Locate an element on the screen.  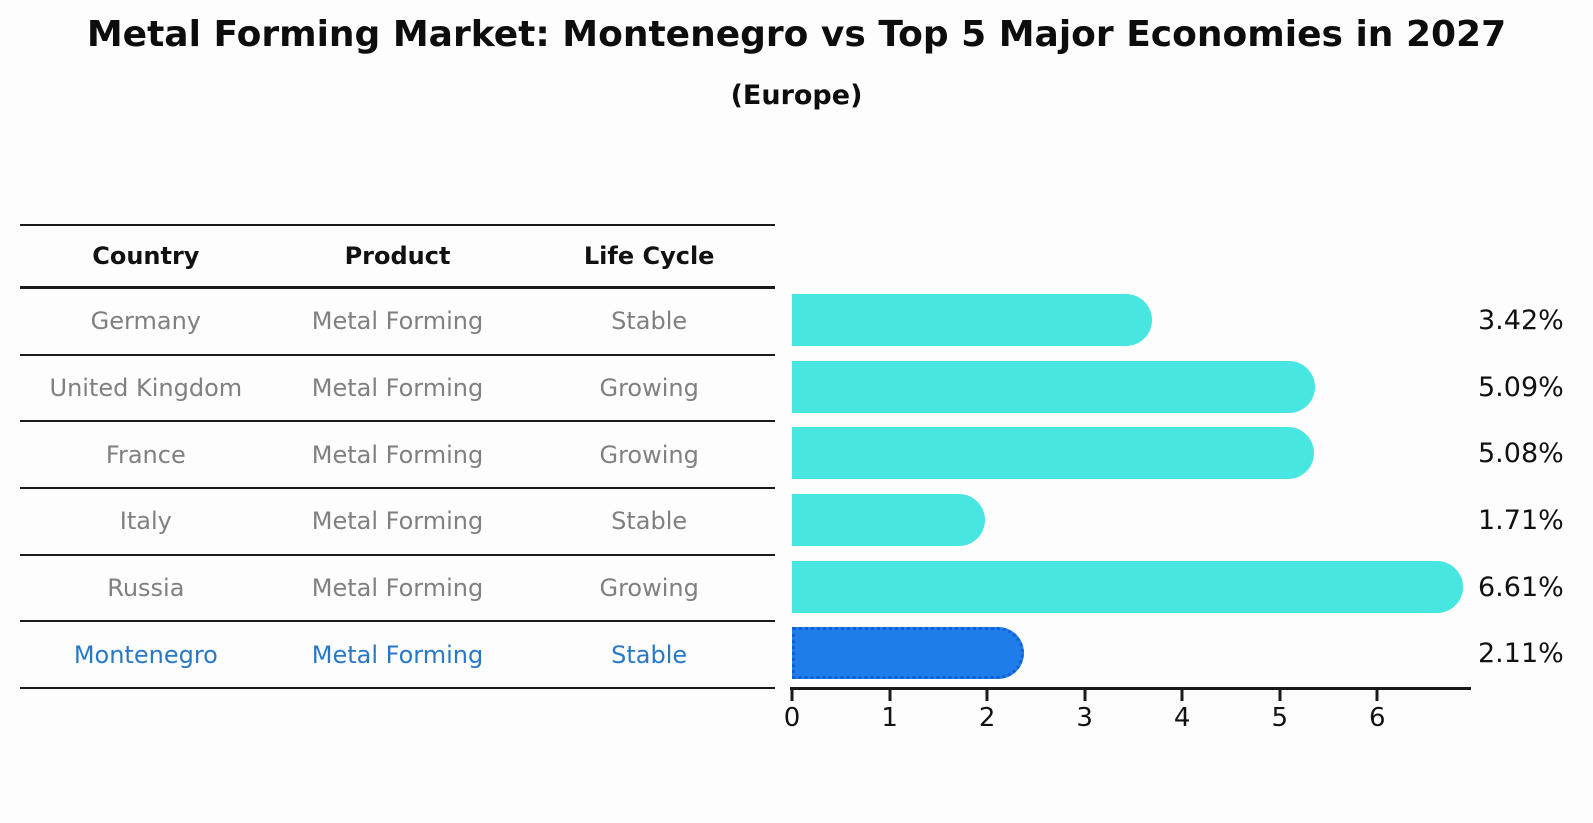
cell-country: Italy is located at coordinates (145, 521).